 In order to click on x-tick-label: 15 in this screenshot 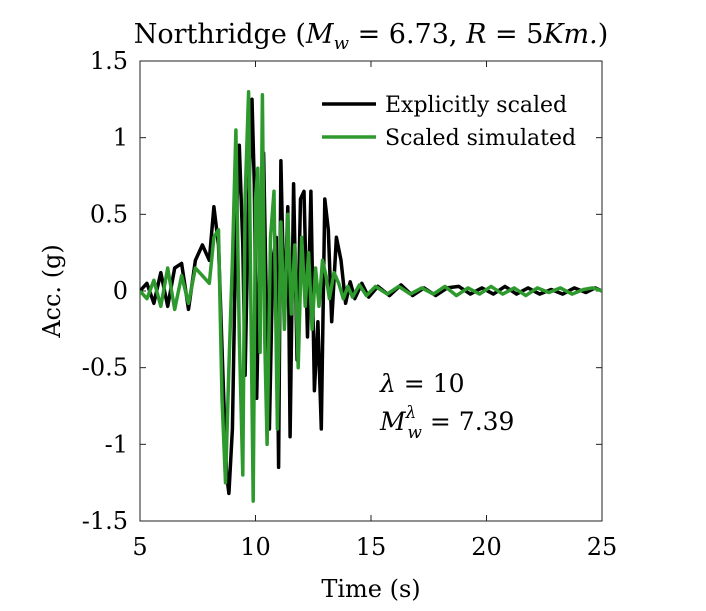, I will do `click(371, 547)`.